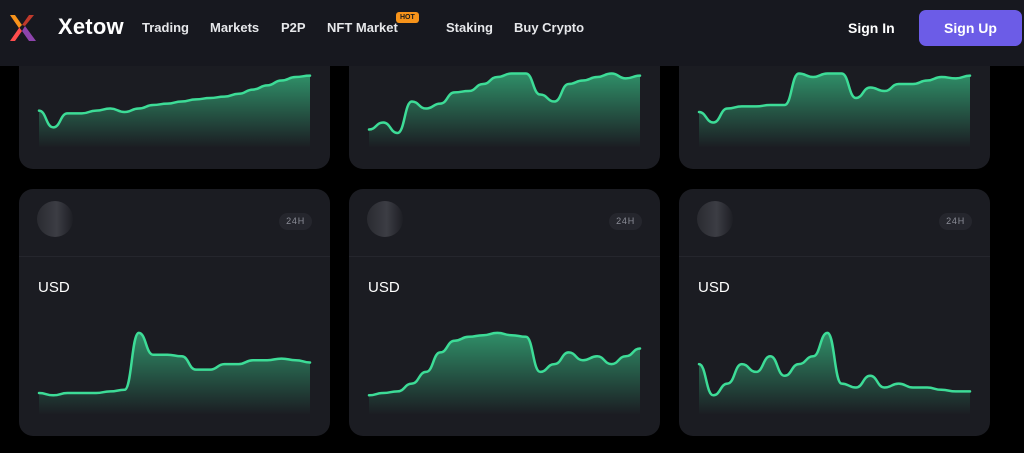  What do you see at coordinates (293, 27) in the screenshot?
I see `nav-p2p: P2P` at bounding box center [293, 27].